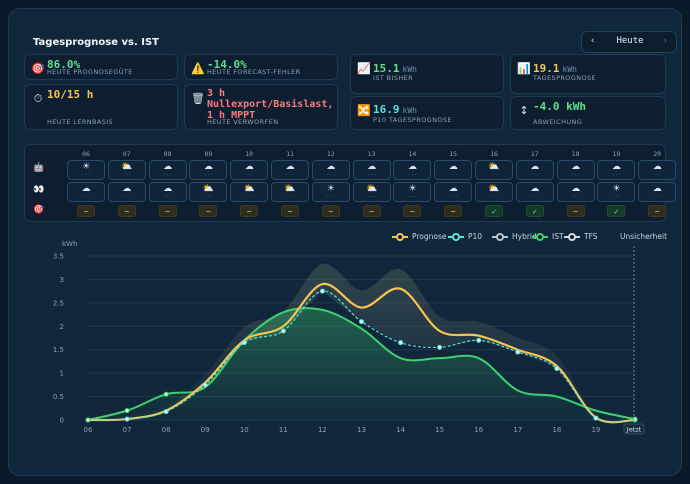 This screenshot has width=690, height=484. Describe the element at coordinates (227, 64) in the screenshot. I see `kpi-value: -14.0%` at that location.